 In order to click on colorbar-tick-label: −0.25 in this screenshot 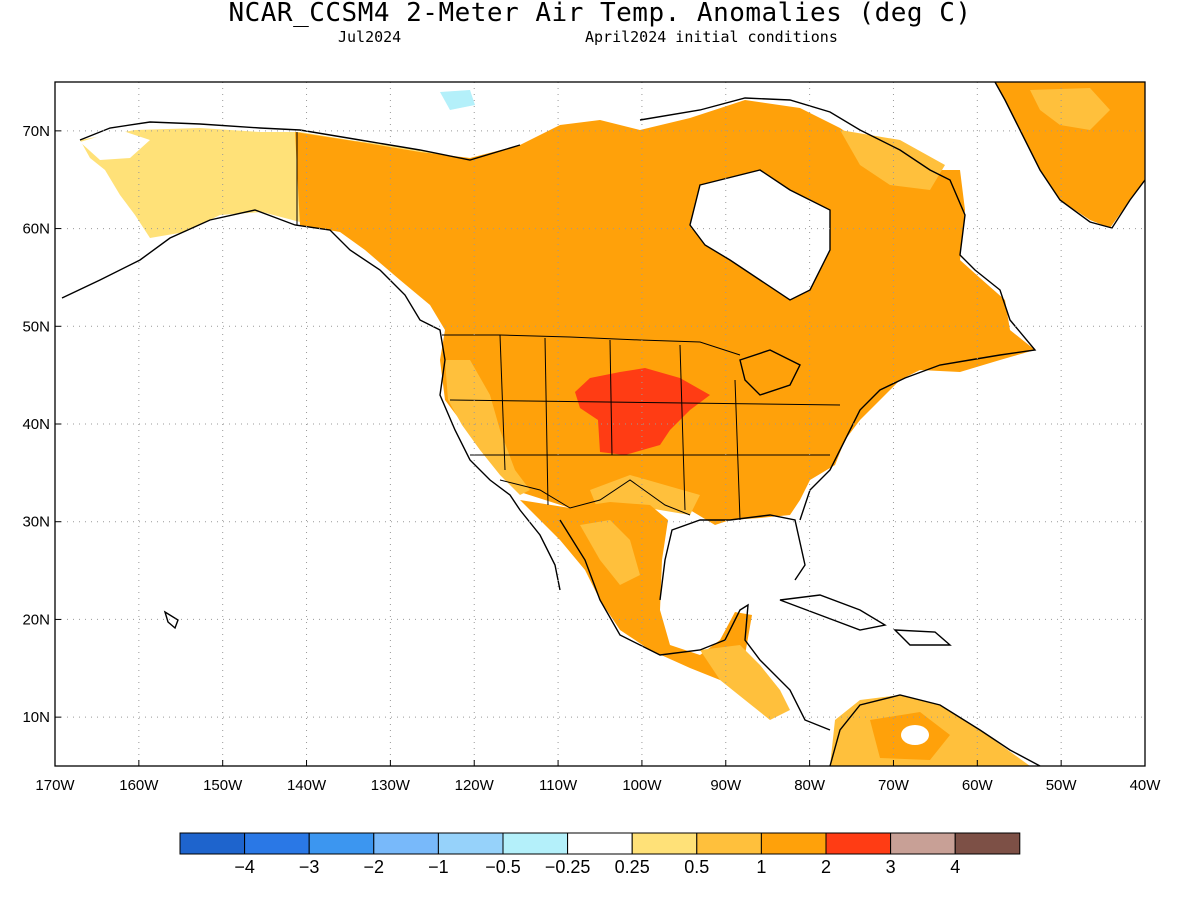, I will do `click(568, 867)`.